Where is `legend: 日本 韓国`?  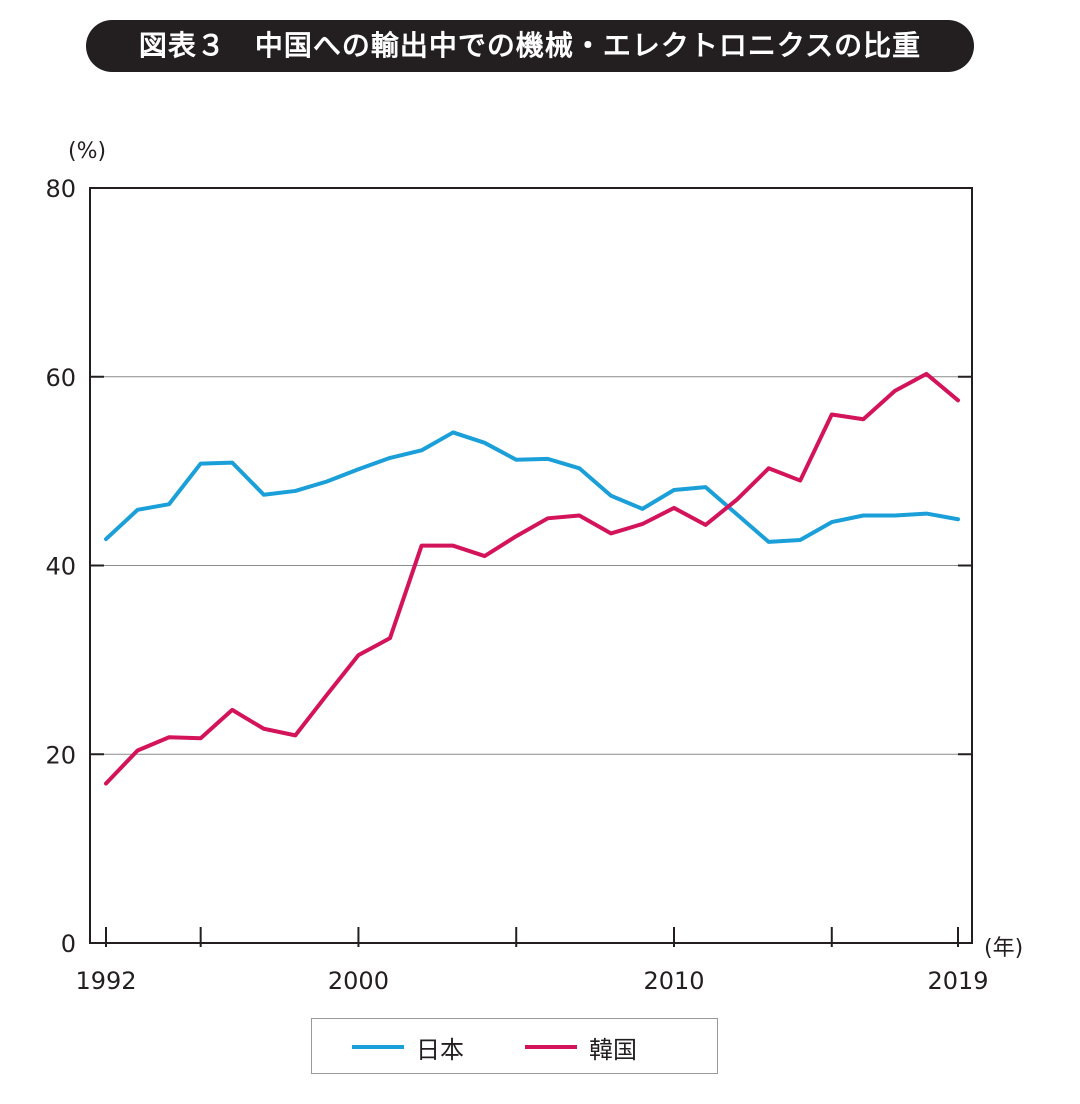 legend: 日本 韓国 is located at coordinates (514, 1046).